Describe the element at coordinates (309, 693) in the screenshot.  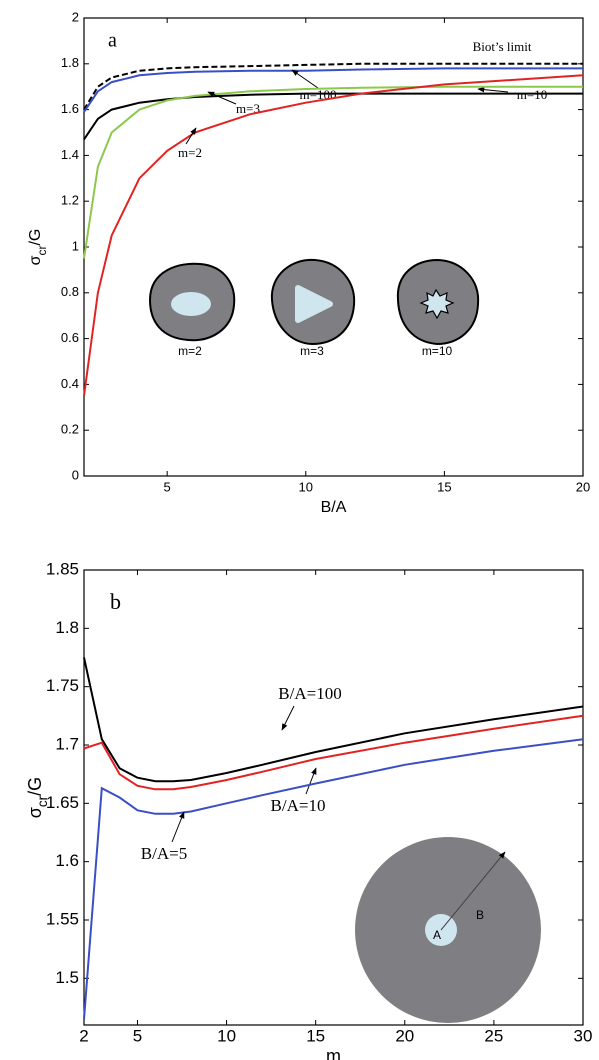
I see `annotation: B/A=100` at that location.